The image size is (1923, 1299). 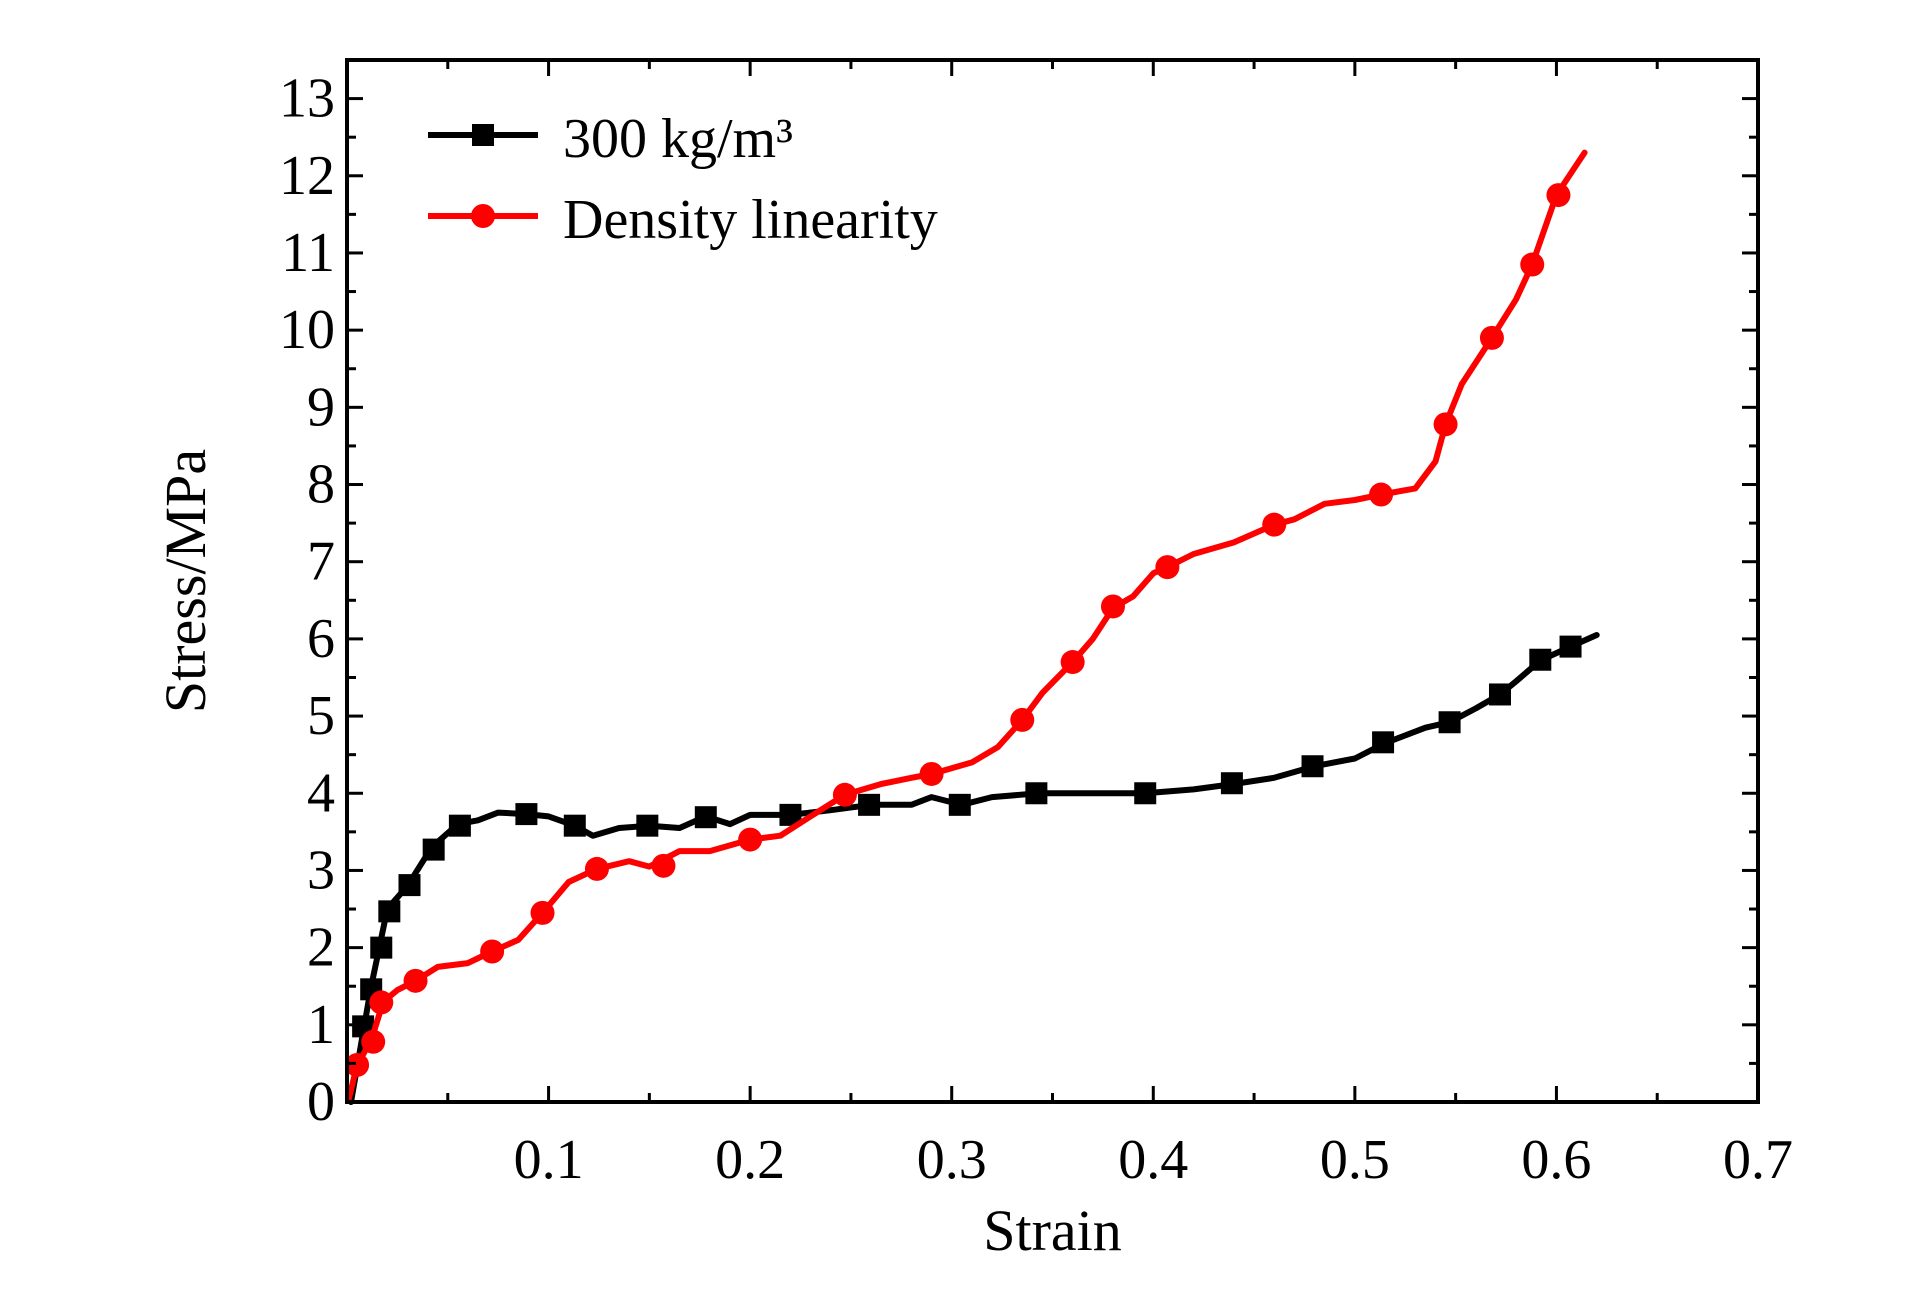 I want to click on y-axis-title: Stress/MPa, so click(x=185, y=581).